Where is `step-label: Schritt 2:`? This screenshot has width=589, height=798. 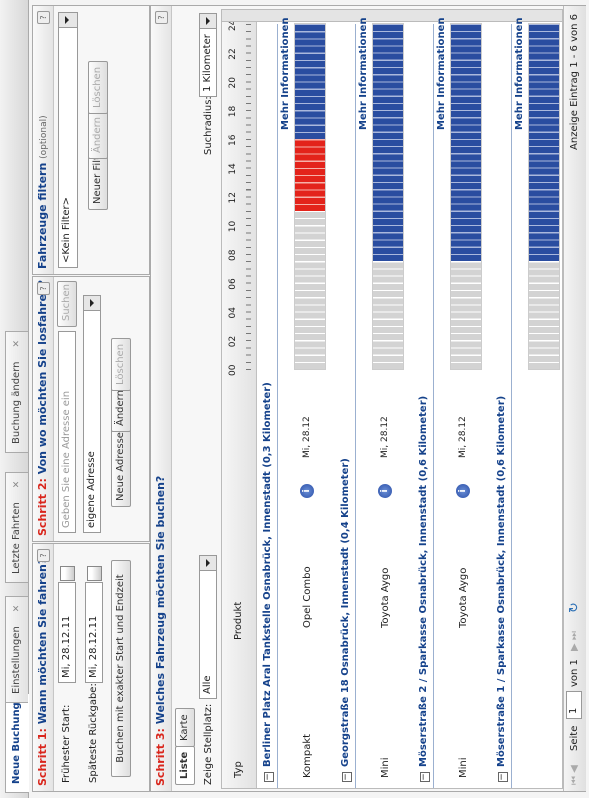 step-label: Schritt 2: is located at coordinates (42, 507).